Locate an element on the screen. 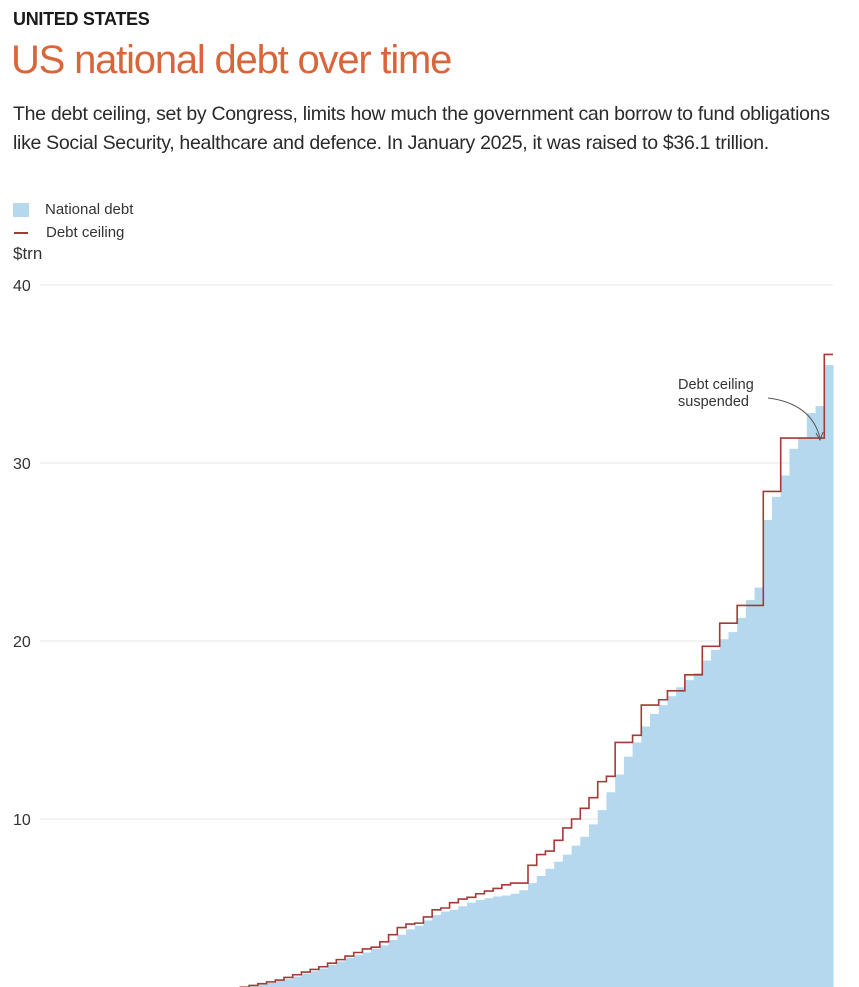  annotation-layer: Debt ceiling suspended is located at coordinates (751, 409).